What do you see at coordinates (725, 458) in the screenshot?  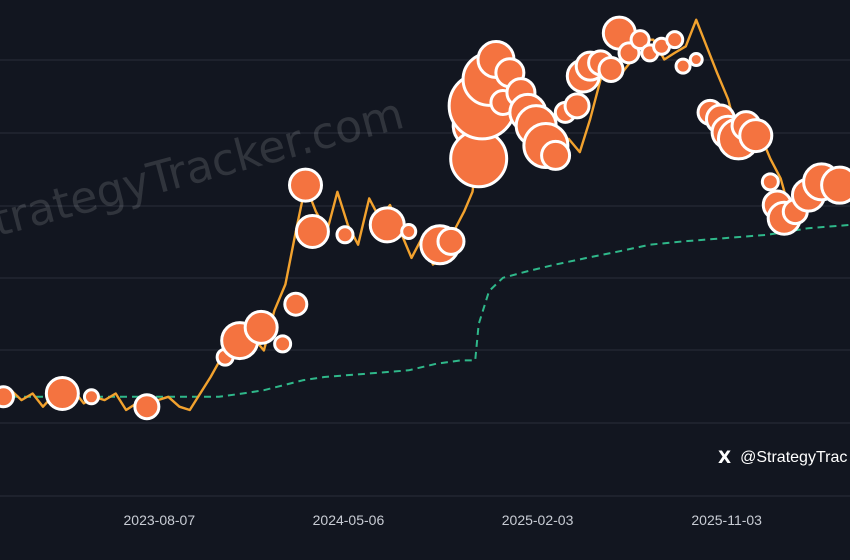 I see `x-logo-icon: X` at bounding box center [725, 458].